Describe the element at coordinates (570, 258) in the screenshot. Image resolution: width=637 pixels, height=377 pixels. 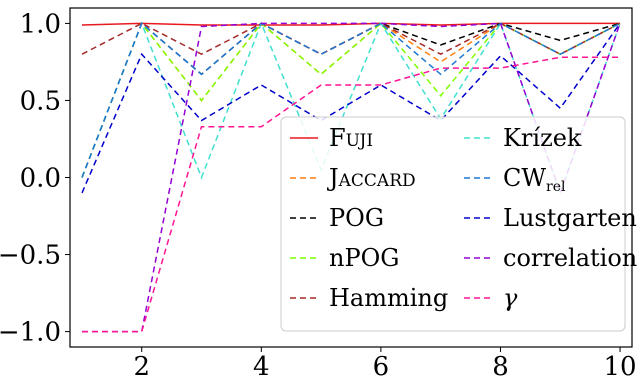
I see `legend-label: correlation` at that location.